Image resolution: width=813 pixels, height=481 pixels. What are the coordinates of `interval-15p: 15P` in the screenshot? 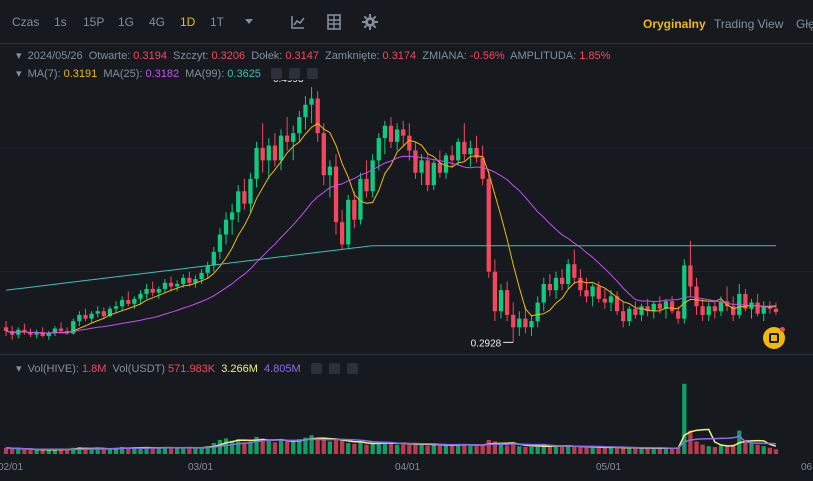 It's located at (94, 22).